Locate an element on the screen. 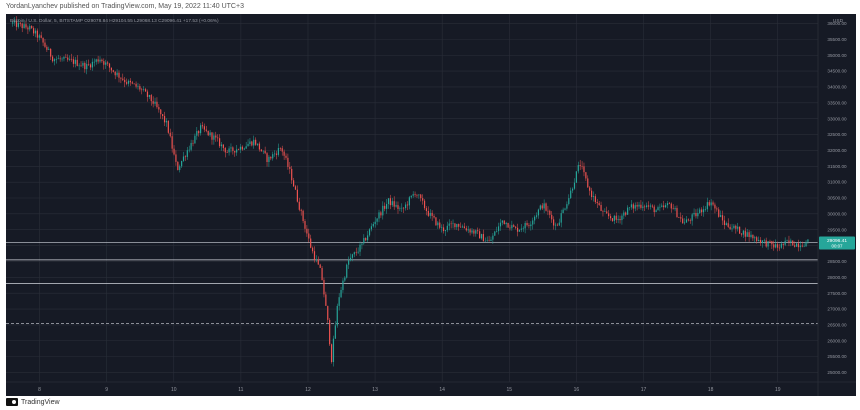 This screenshot has height=410, width=860. x-tick-label: 17 is located at coordinates (644, 390).